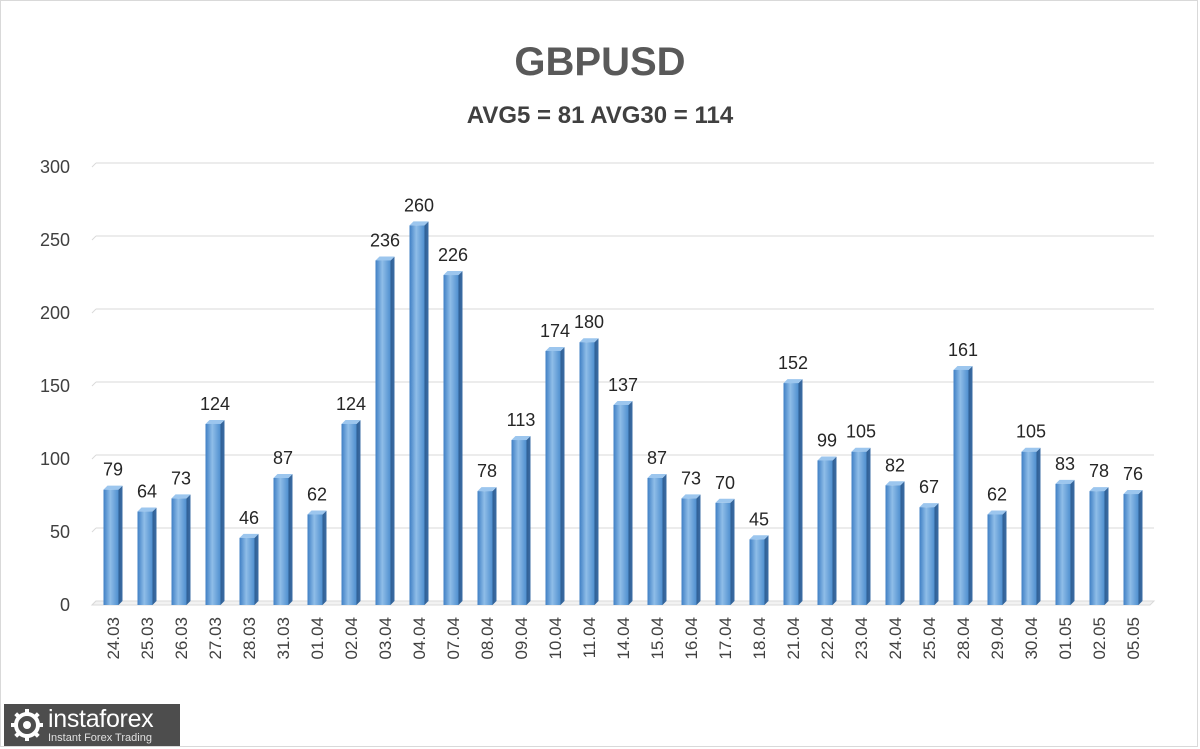  Describe the element at coordinates (92, 725) in the screenshot. I see `instaforex-watermark: instaforex Instant Forex Trading` at that location.